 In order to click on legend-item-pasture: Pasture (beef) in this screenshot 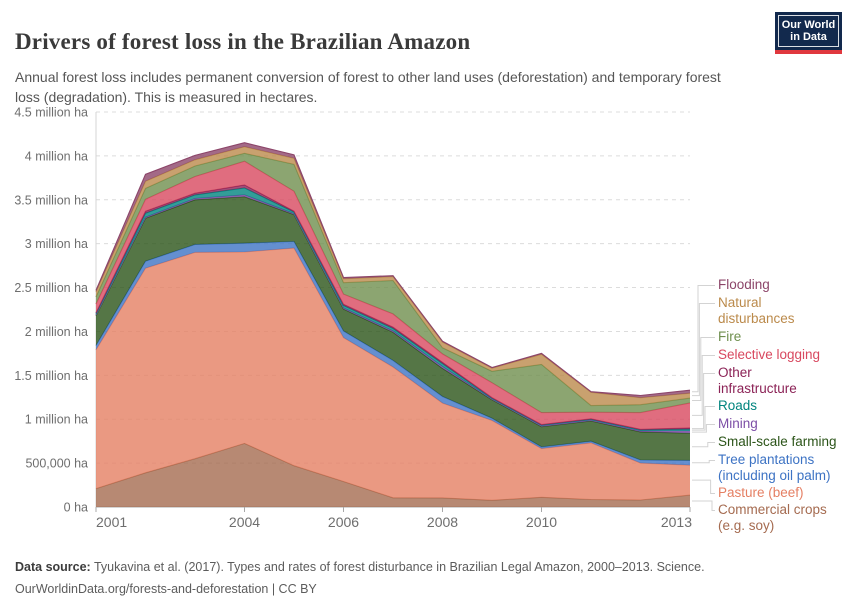, I will do `click(761, 492)`.